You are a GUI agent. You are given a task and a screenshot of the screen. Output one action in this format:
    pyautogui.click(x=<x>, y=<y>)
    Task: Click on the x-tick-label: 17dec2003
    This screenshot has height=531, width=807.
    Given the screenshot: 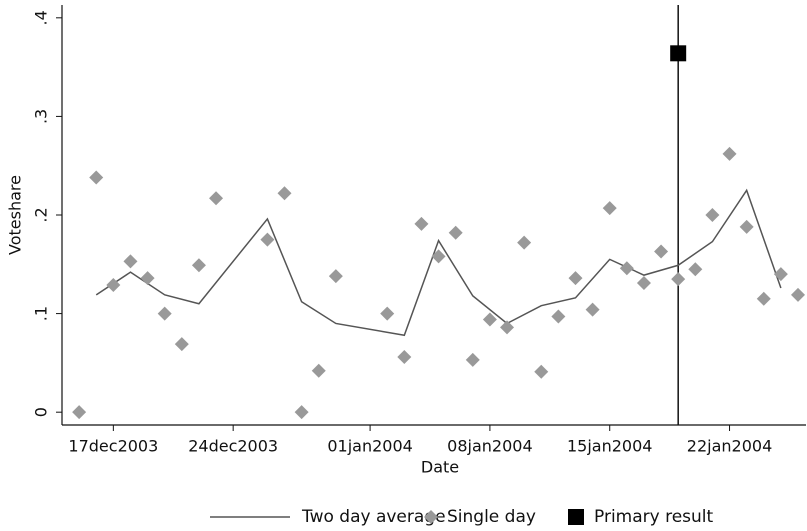 What is the action you would take?
    pyautogui.click(x=113, y=446)
    